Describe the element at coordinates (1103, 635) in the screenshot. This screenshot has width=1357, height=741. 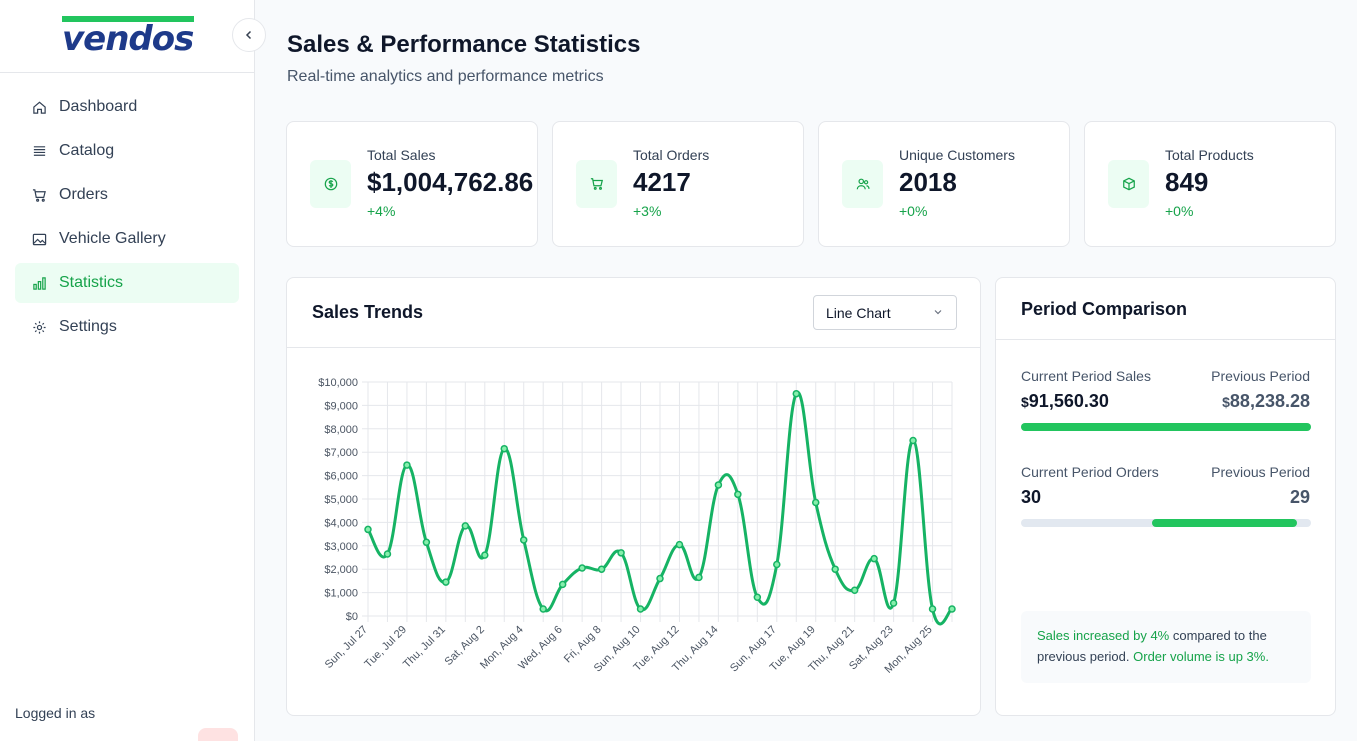
I see `summary-sales-text: Sales increased by 4%` at that location.